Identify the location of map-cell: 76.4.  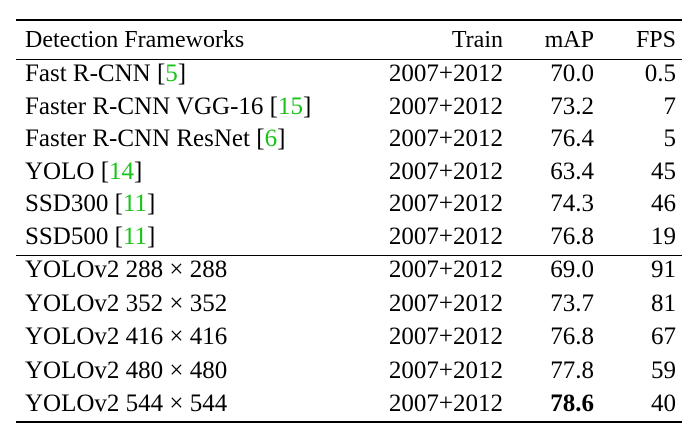
(572, 138).